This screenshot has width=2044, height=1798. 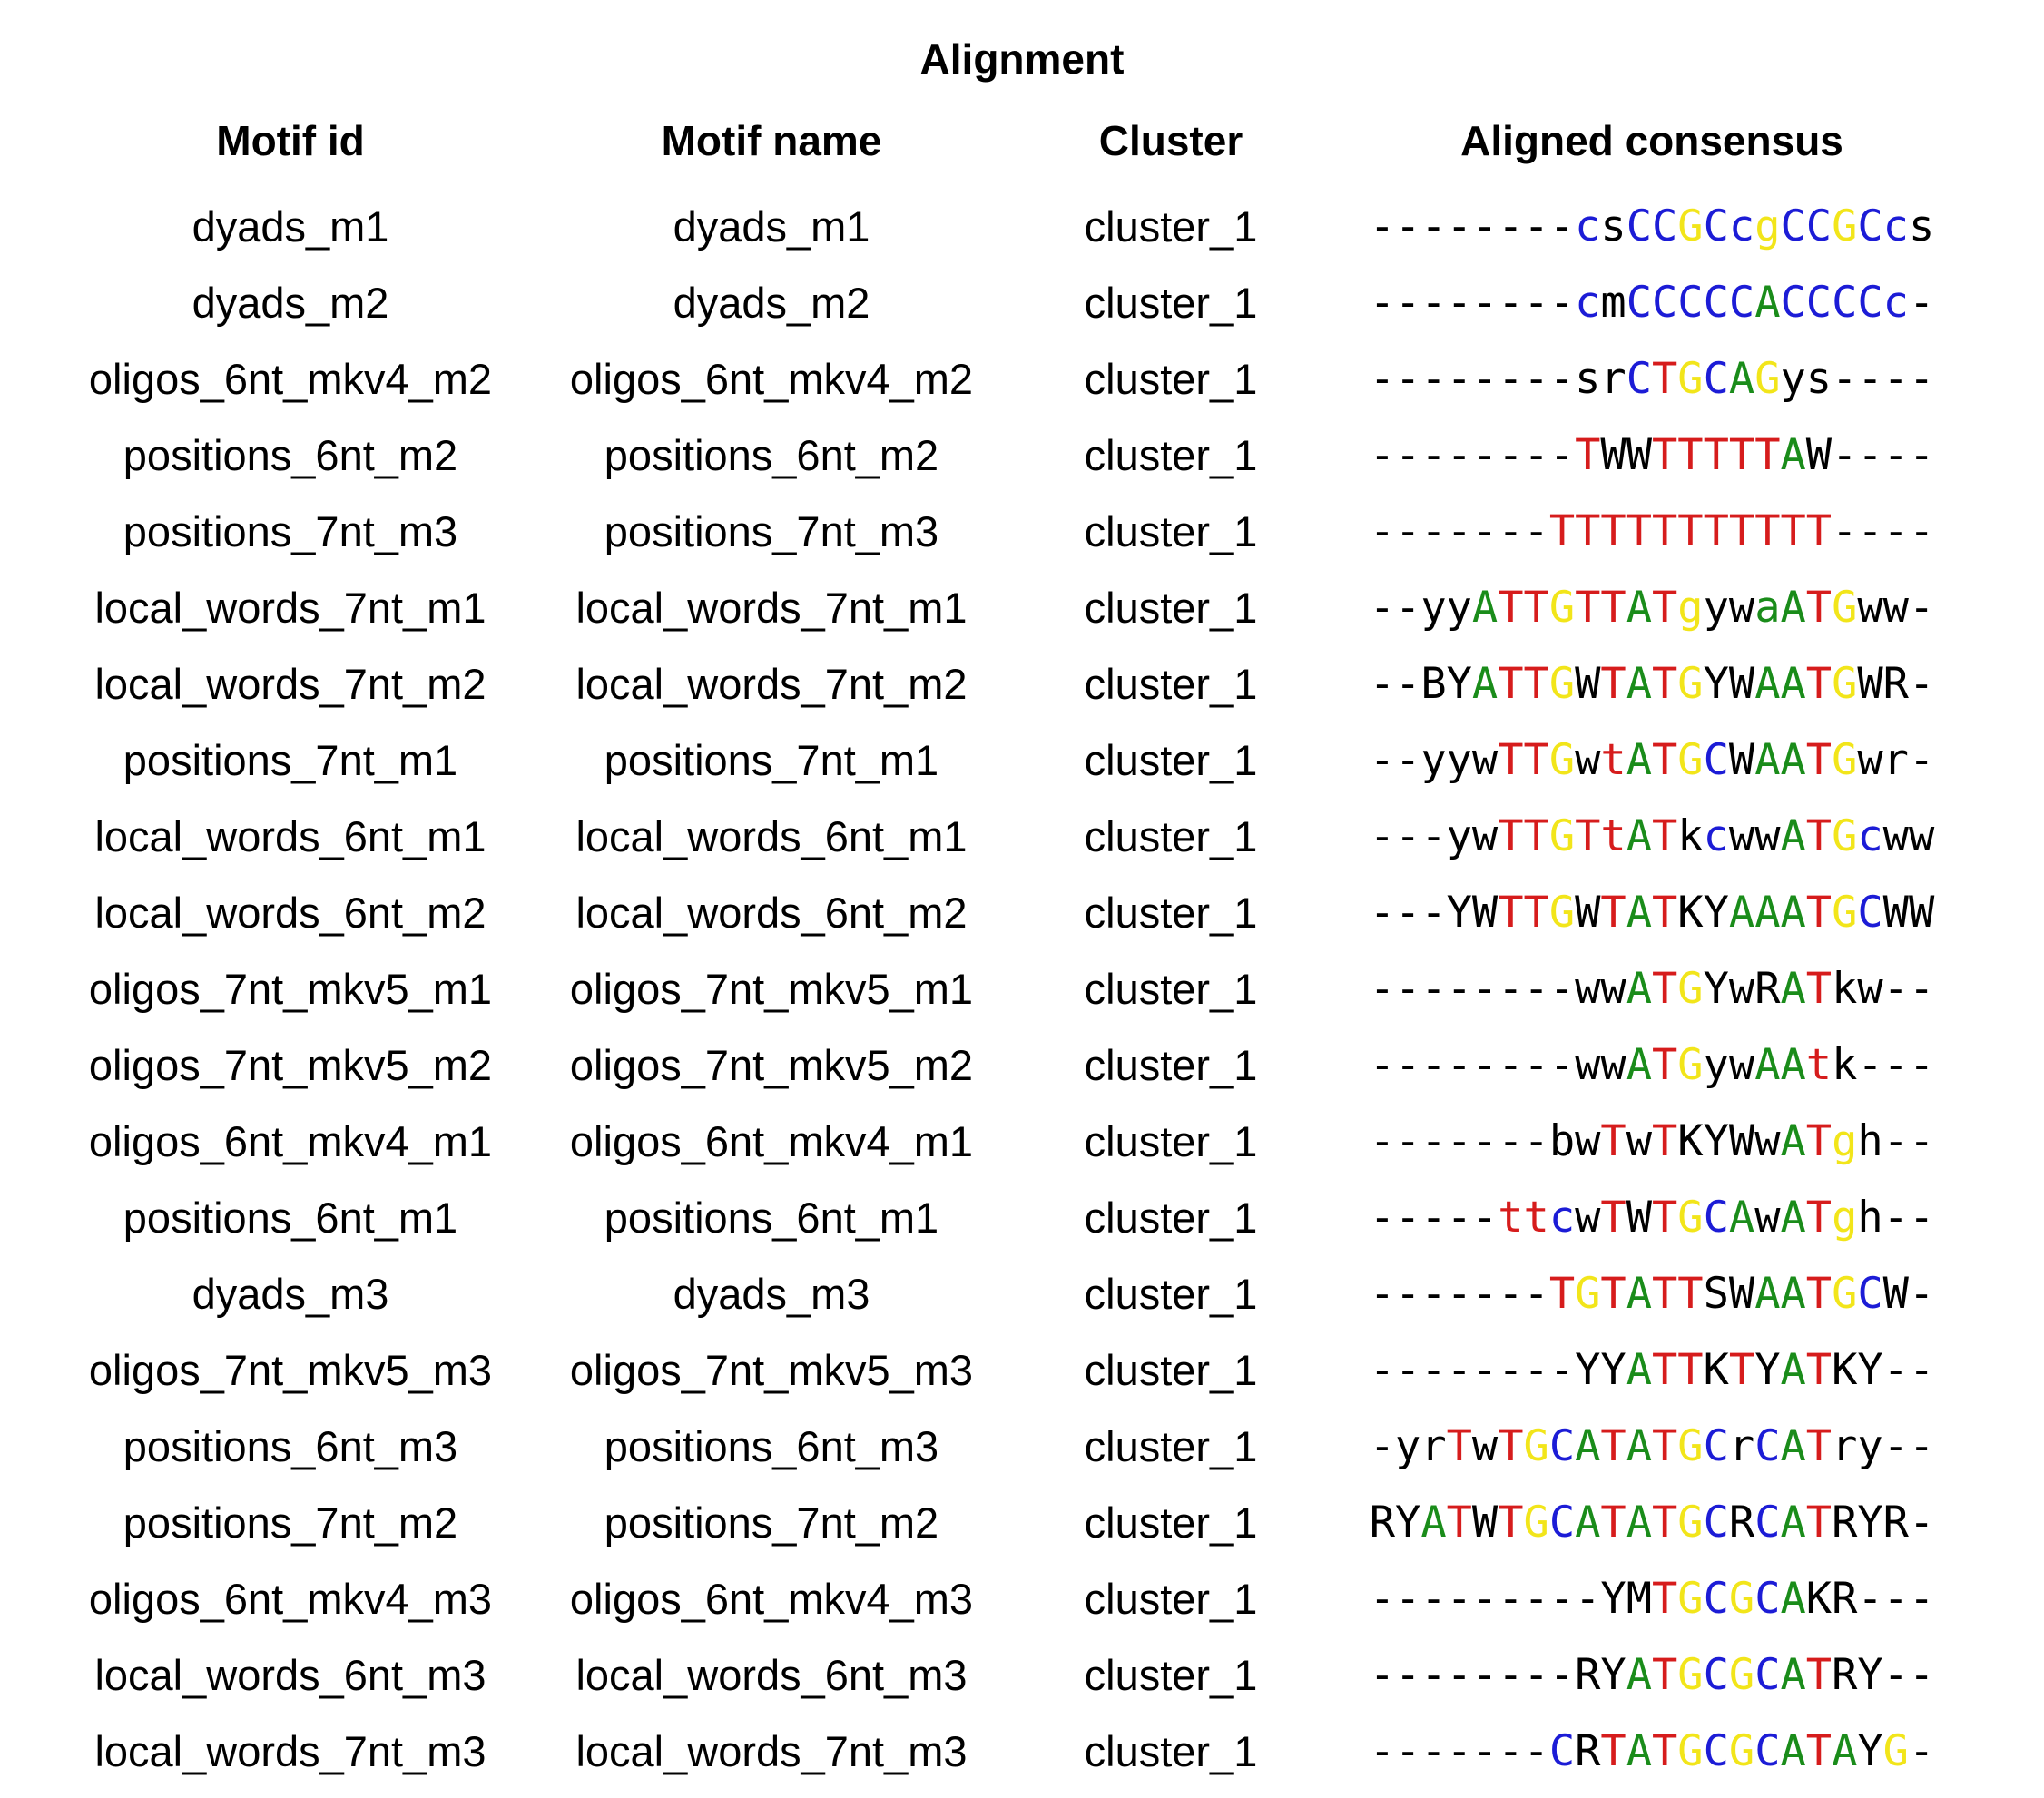 What do you see at coordinates (290, 913) in the screenshot?
I see `motif-id-cell: local_words_6nt_m2` at bounding box center [290, 913].